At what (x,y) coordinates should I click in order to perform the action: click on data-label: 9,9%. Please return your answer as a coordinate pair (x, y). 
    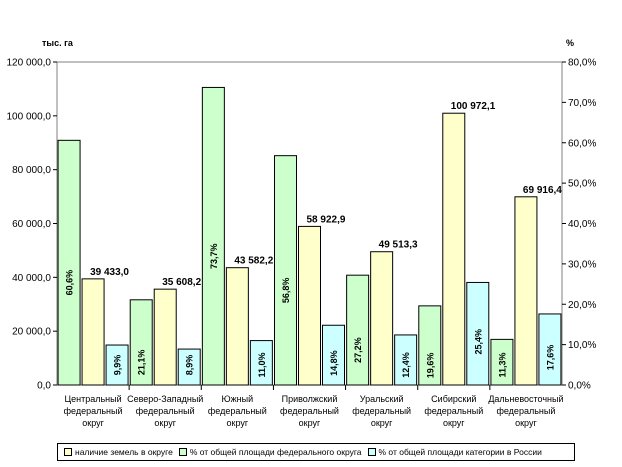
    Looking at the image, I should click on (118, 365).